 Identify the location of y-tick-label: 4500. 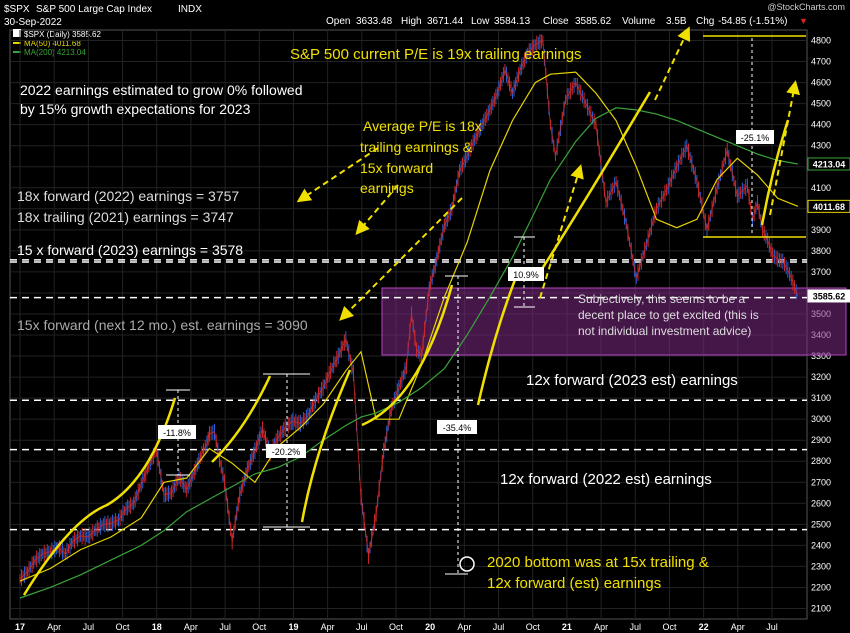
(821, 104).